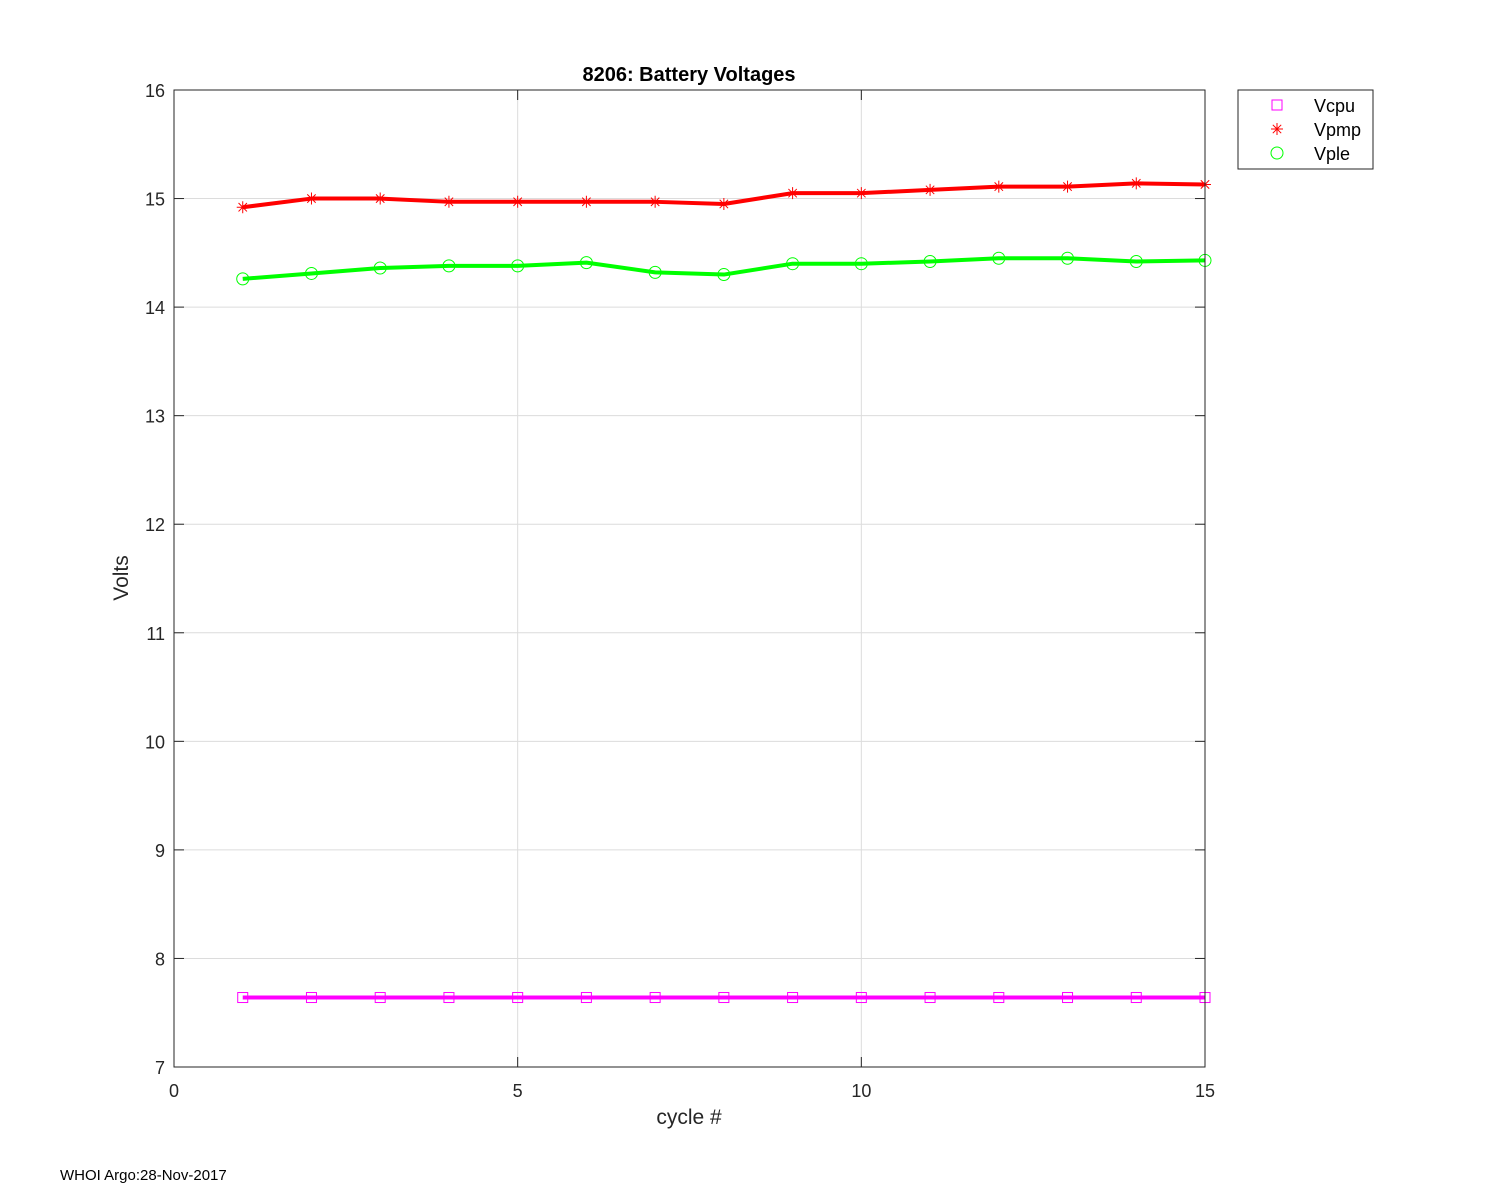 The width and height of the screenshot is (1500, 1200). I want to click on y-tick-label: 7, so click(160, 1068).